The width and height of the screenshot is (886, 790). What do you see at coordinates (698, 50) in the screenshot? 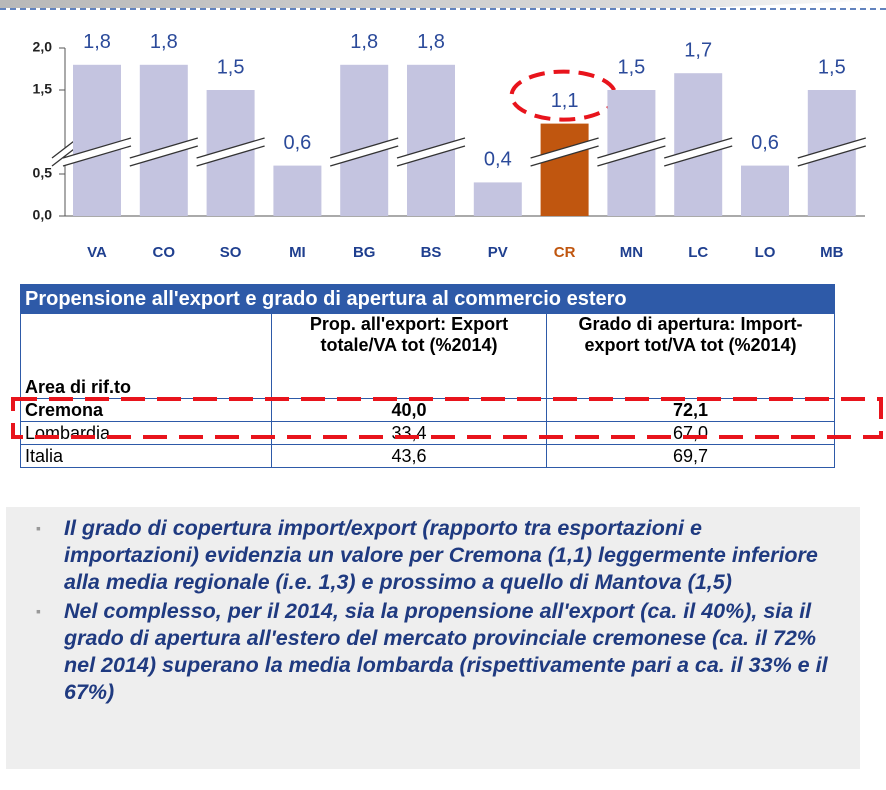
I see `value-label: 1,7` at bounding box center [698, 50].